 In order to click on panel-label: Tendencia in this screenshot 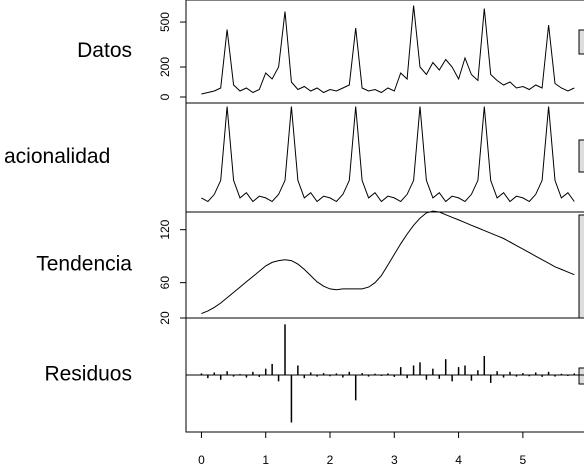, I will do `click(84, 264)`.